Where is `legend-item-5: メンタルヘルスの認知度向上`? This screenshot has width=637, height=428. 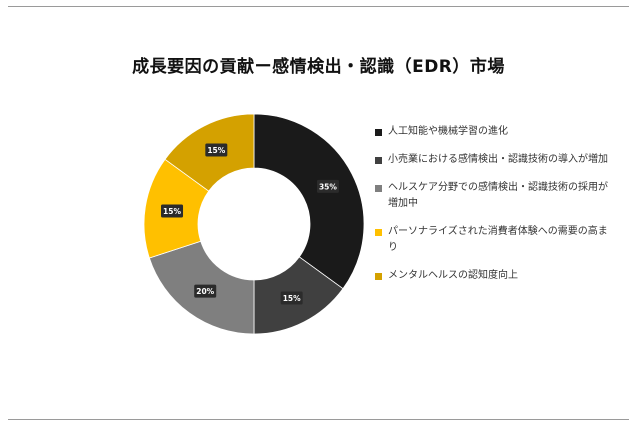
legend-item-5: メンタルヘルスの認知度向上 is located at coordinates (495, 276).